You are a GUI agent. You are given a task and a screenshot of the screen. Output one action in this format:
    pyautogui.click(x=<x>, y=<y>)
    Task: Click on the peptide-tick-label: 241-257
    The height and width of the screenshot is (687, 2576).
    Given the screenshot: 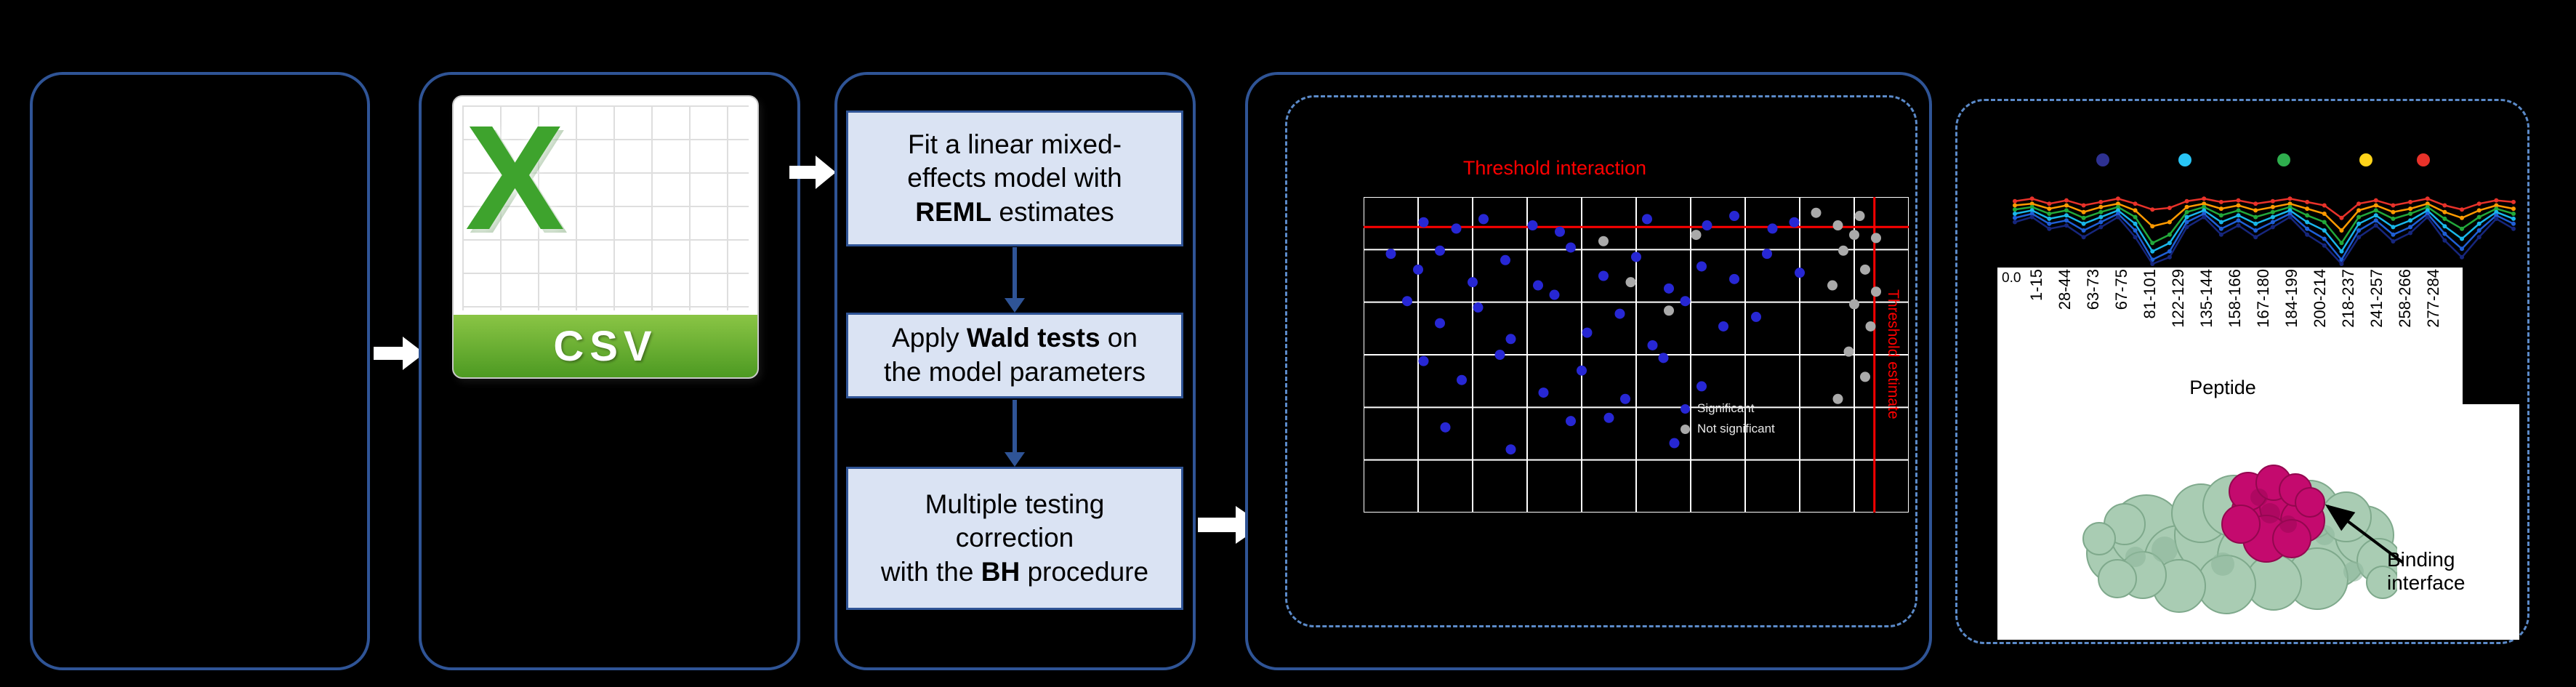 What is the action you would take?
    pyautogui.click(x=2376, y=298)
    